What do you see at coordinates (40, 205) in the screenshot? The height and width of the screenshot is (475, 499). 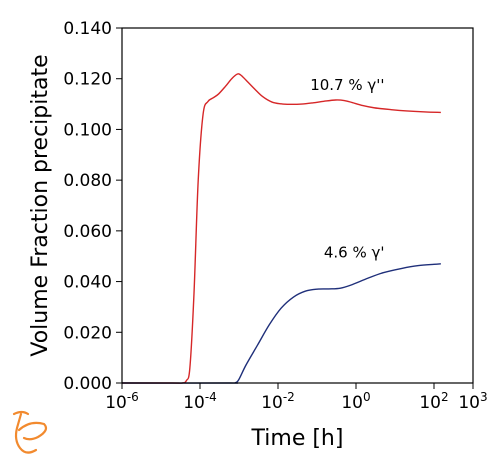 I see `y-axis-label: Volume Fraction precipitate` at bounding box center [40, 205].